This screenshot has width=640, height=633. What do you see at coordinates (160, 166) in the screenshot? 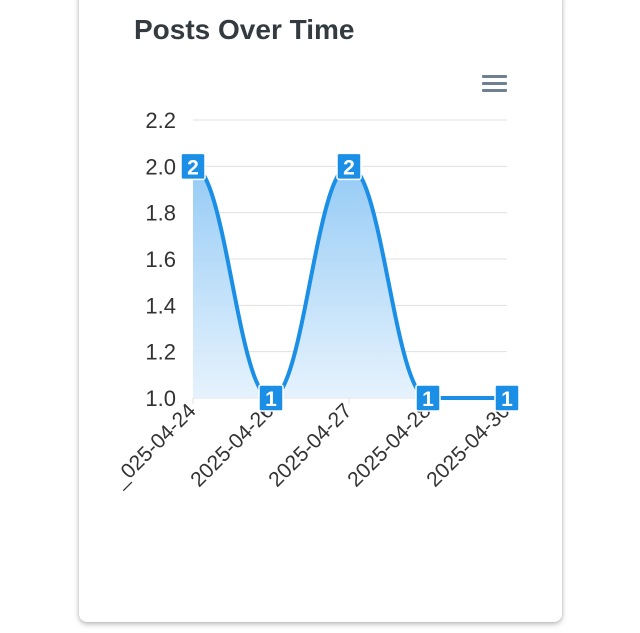
I see `y-tick-label: 2.0` at bounding box center [160, 166].